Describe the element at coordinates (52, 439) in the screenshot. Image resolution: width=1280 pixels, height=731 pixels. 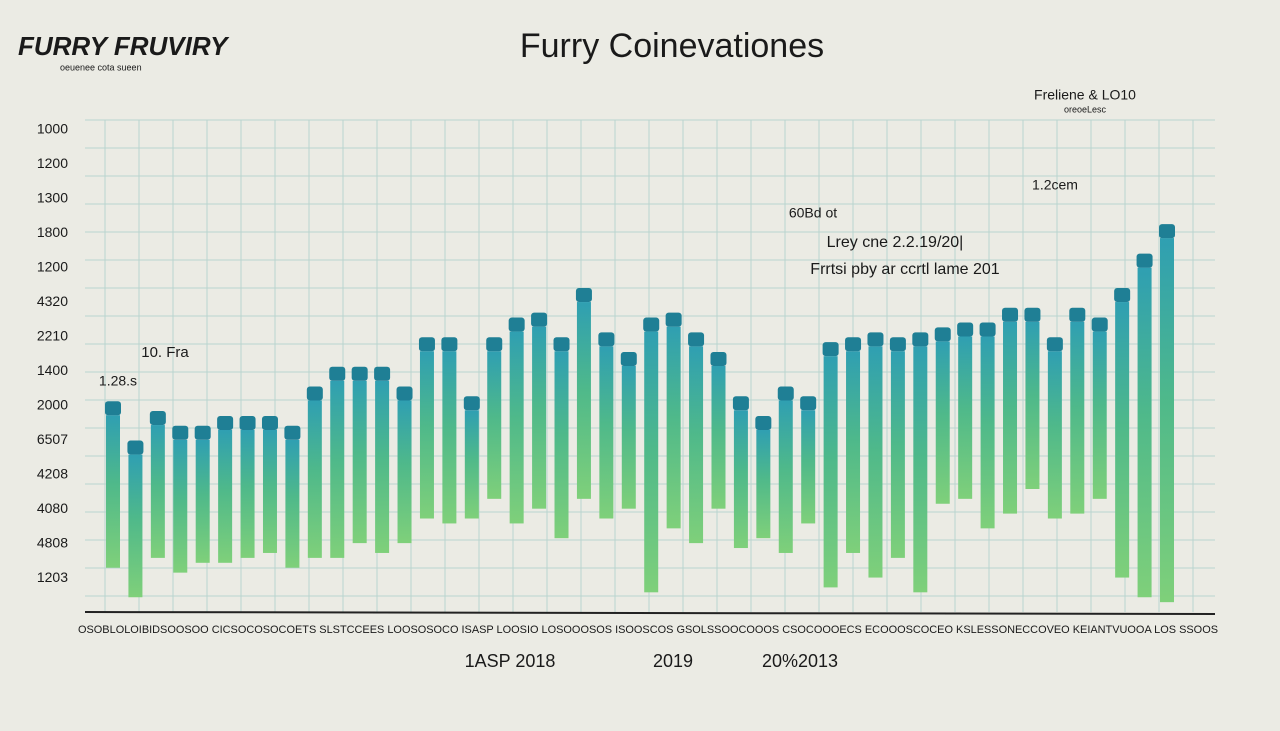
I see `y-tick-label: 6507` at that location.